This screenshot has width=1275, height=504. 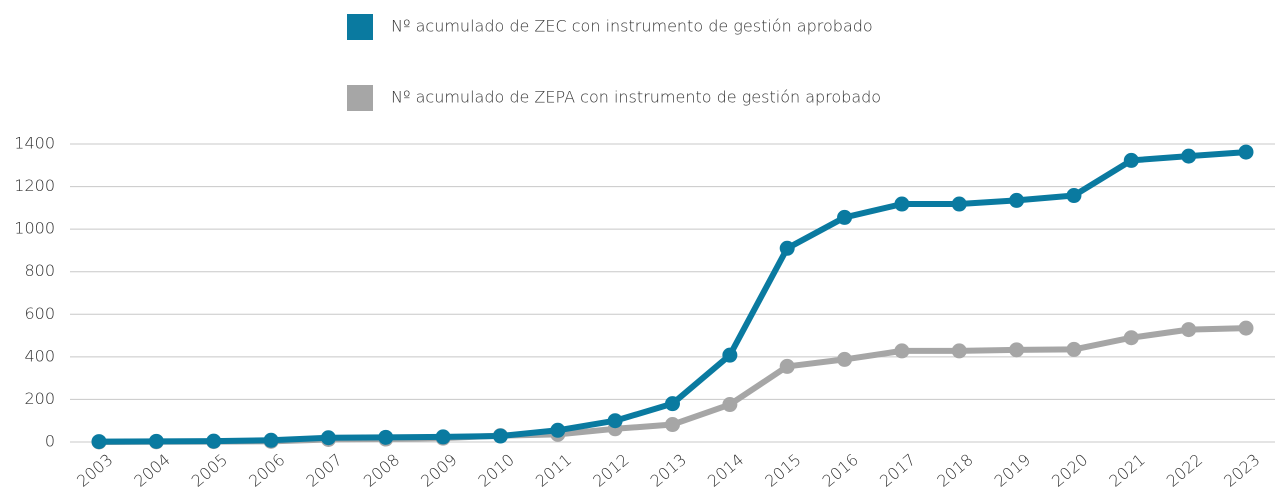 I want to click on x-tick-label: 2016, so click(x=840, y=470).